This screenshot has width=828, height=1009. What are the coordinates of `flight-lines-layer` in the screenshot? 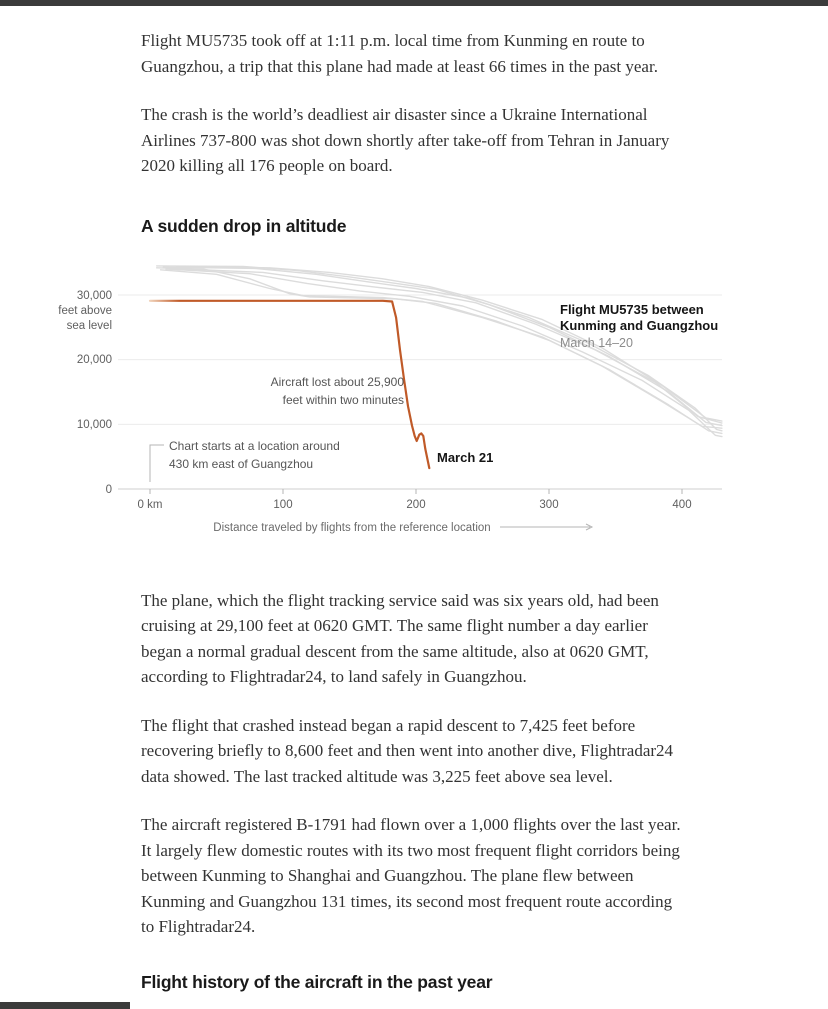 It's located at (435, 366).